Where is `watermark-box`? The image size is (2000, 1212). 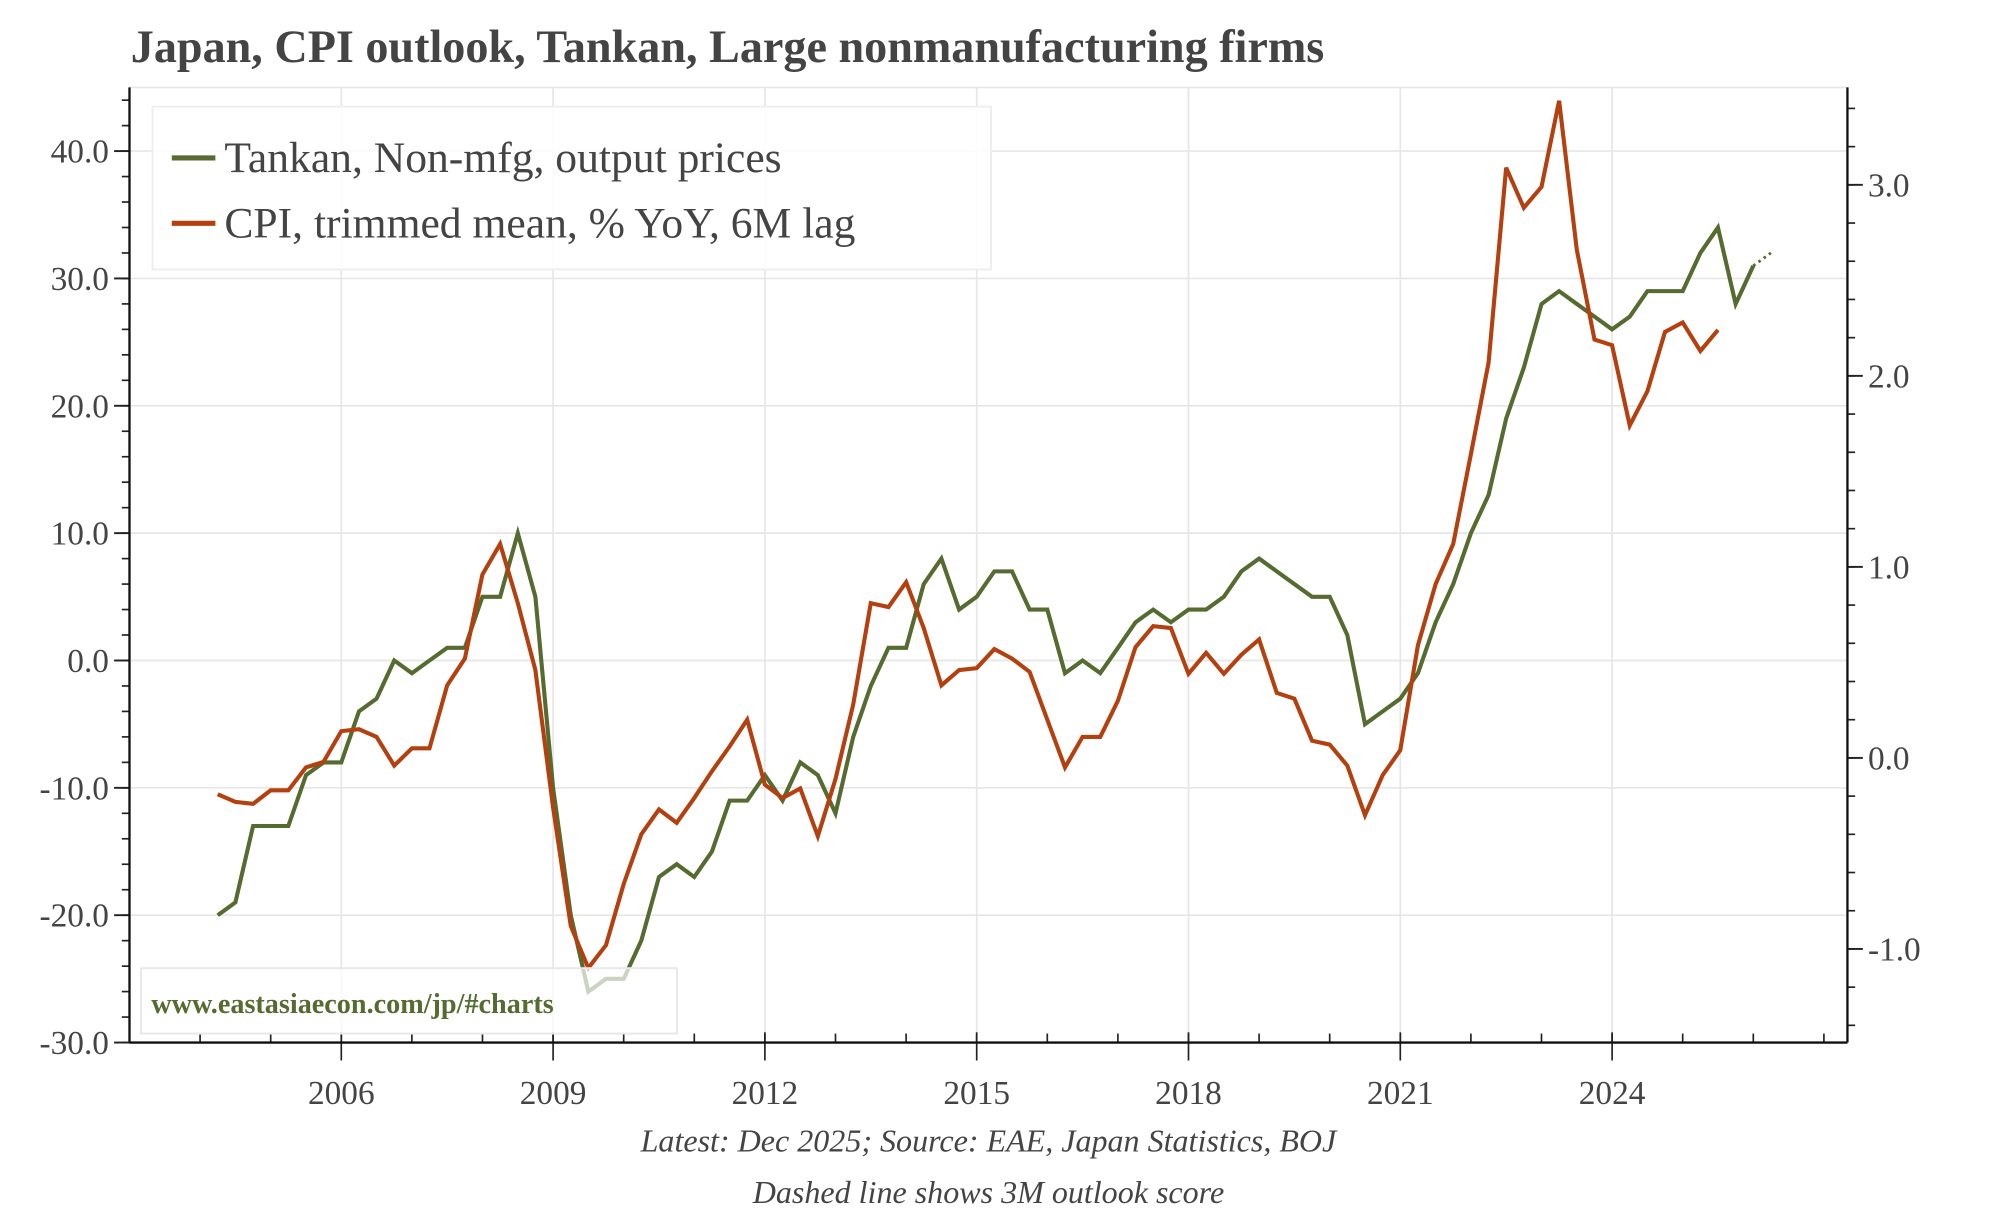
watermark-box is located at coordinates (409, 1001).